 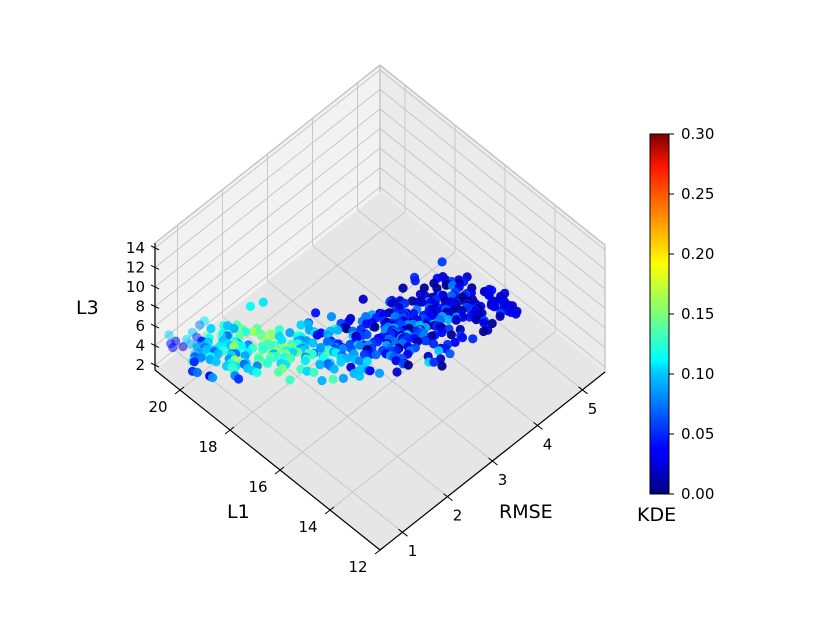 I want to click on pane-edge, so click(x=267, y=154).